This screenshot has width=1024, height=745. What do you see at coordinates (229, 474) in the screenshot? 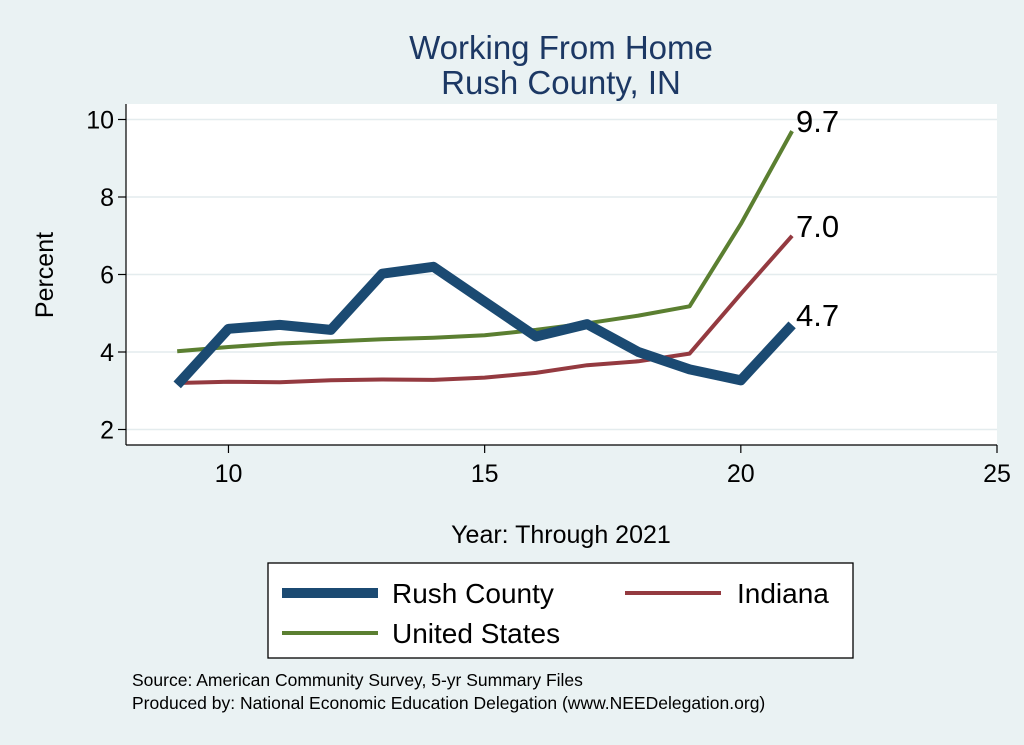
I see `x-tick-label: 10` at bounding box center [229, 474].